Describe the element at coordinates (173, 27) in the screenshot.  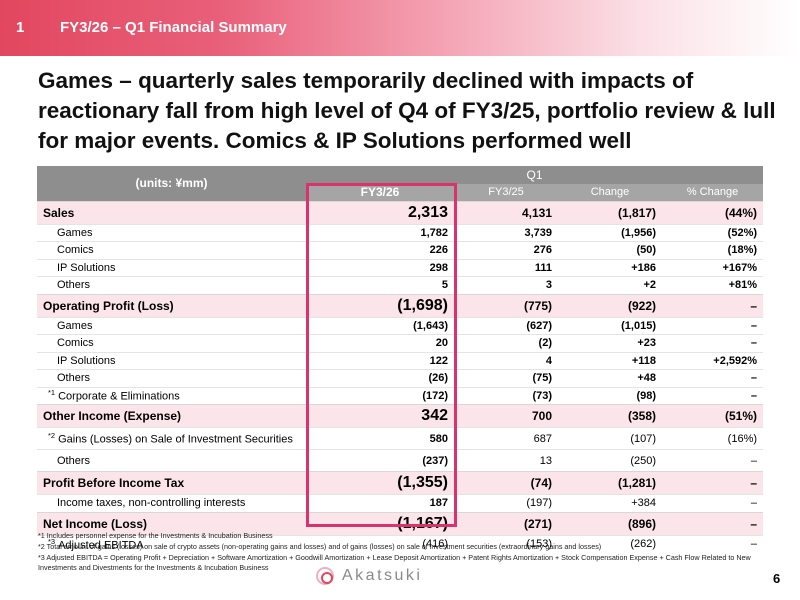
I see `section-title: FY3/26 – Q1 Financial Summary` at that location.